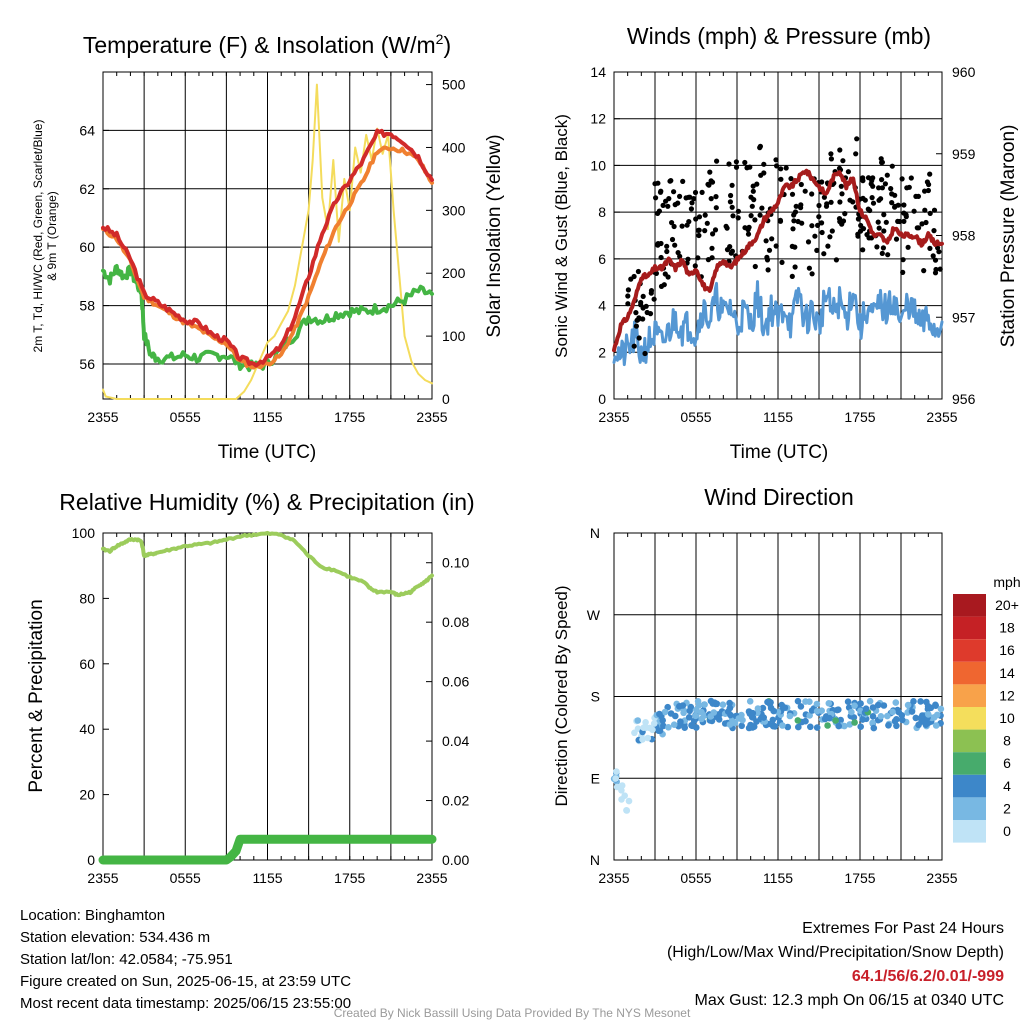 The image size is (1024, 1024). Describe the element at coordinates (964, 154) in the screenshot. I see `pressure-y2-tick-label: 959` at that location.